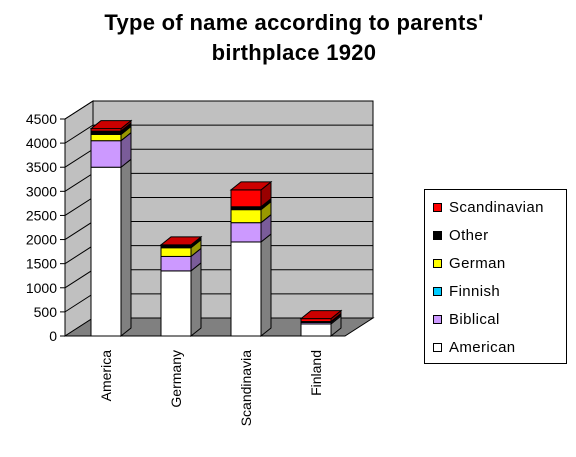 The height and width of the screenshot is (457, 576). I want to click on legend-label-finnish: Finnish, so click(475, 291).